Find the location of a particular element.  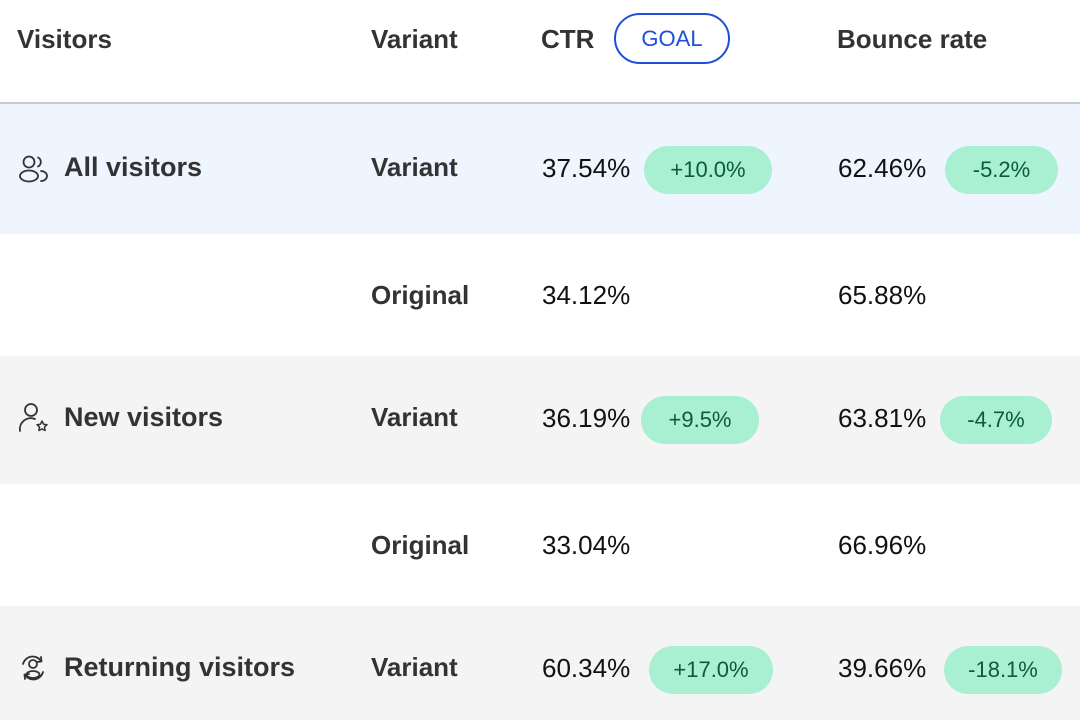

column-header-bounce-rate: Bounce rate is located at coordinates (912, 39).